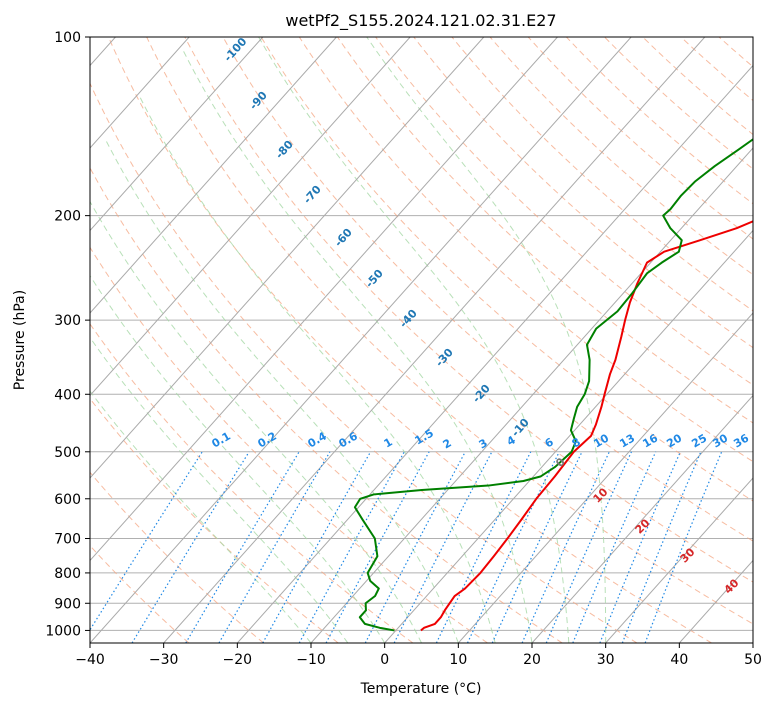 This screenshot has height=708, width=775. Describe the element at coordinates (408, 319) in the screenshot. I see `isotherm-label: -40` at that location.